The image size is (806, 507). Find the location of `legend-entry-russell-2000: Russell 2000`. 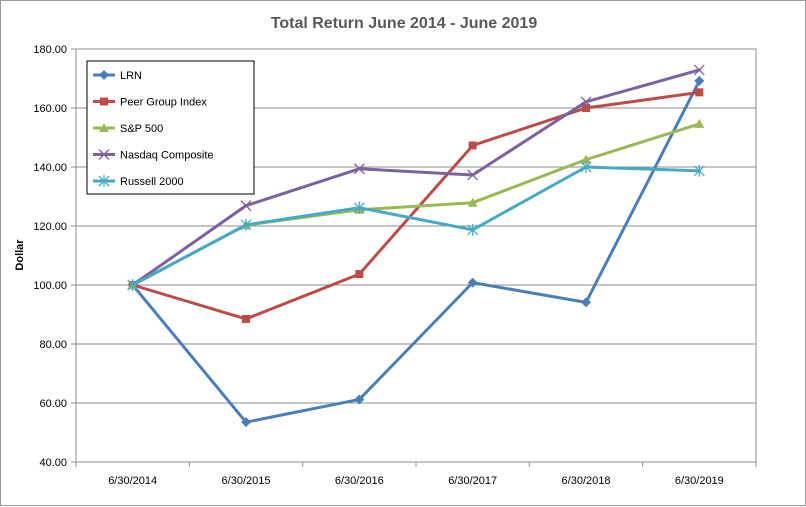

legend-entry-russell-2000: Russell 2000 is located at coordinates (138, 181).